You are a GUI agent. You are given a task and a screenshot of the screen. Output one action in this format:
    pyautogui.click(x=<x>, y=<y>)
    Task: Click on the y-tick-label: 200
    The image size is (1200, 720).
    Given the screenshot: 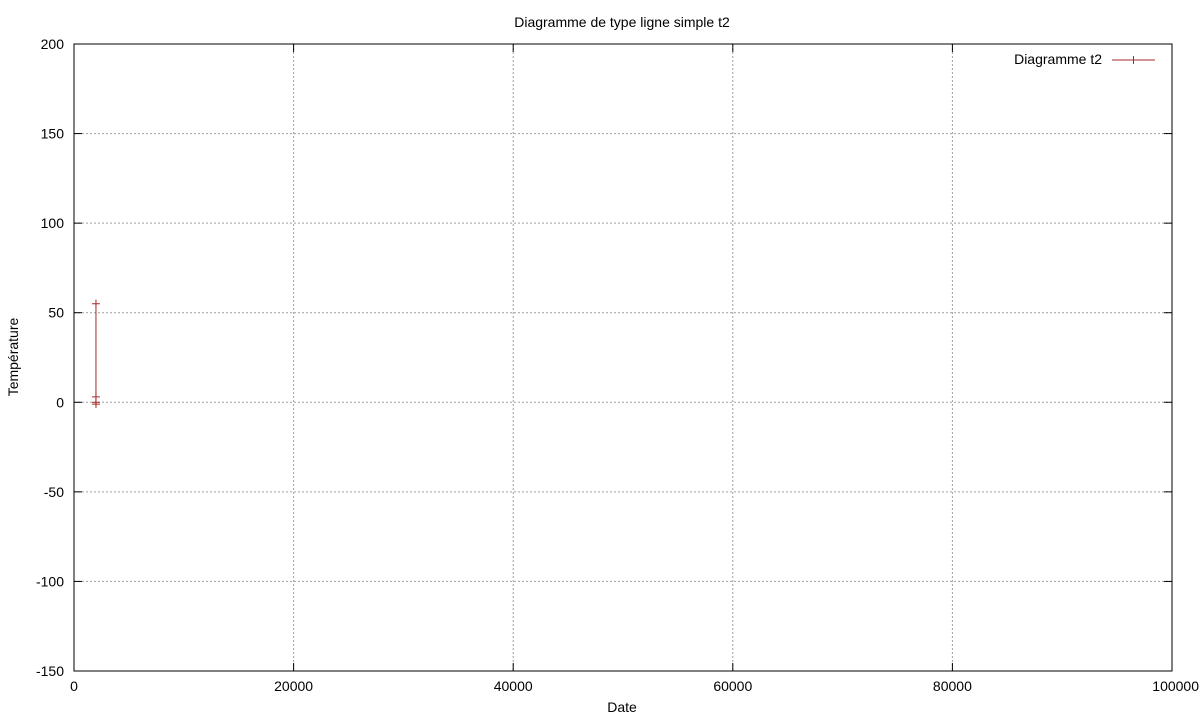 What is the action you would take?
    pyautogui.click(x=53, y=44)
    